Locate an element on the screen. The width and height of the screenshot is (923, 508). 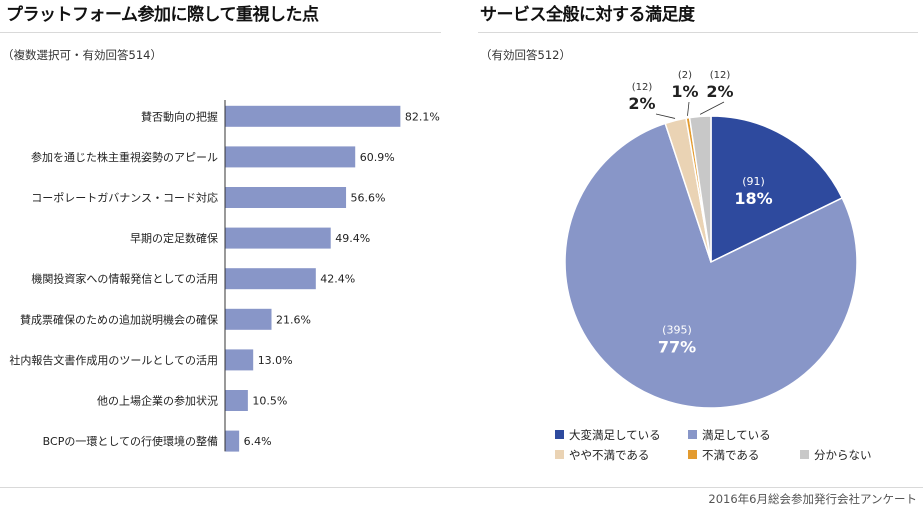
pie-percent-label: 18% is located at coordinates (753, 198).